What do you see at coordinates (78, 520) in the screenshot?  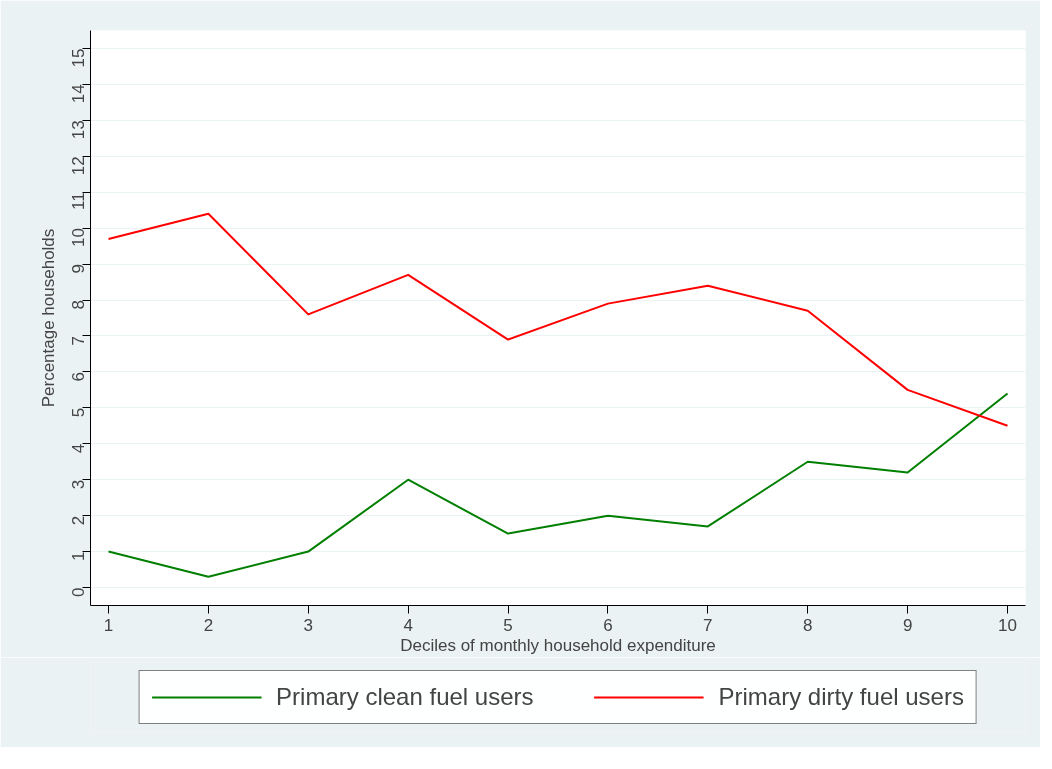 I see `y-tick-label: 2` at bounding box center [78, 520].